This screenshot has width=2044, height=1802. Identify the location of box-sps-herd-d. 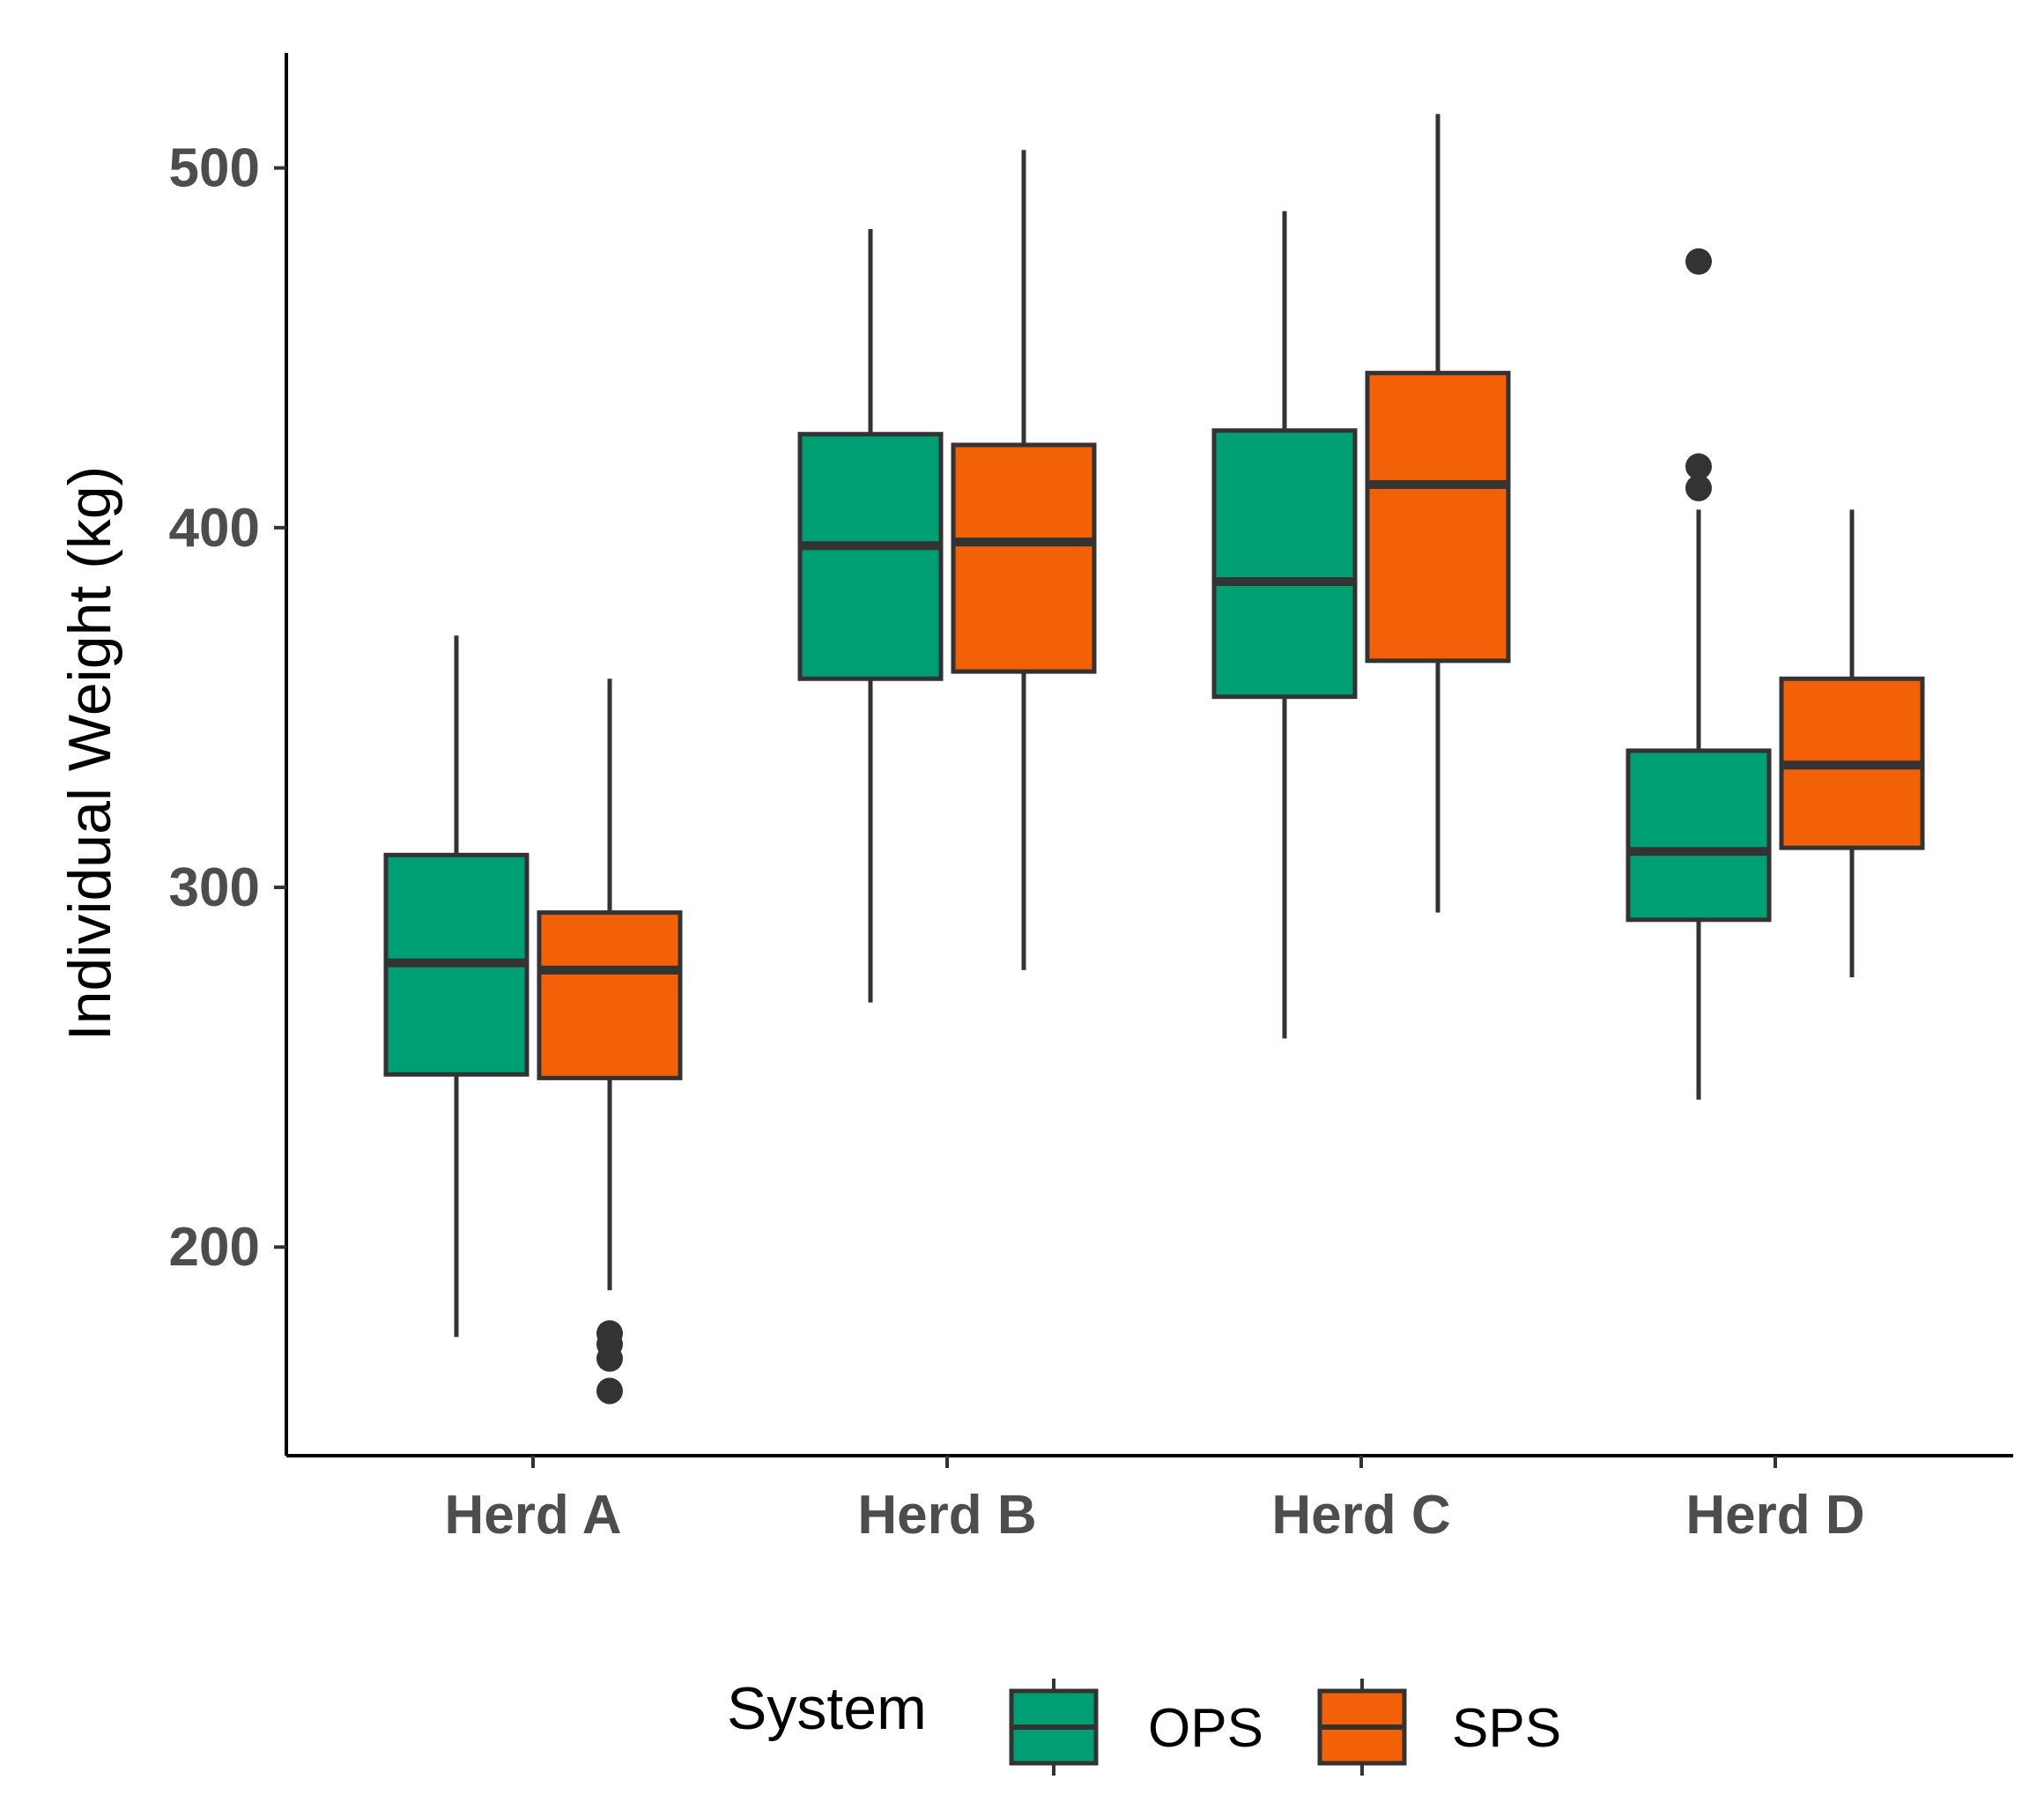
(1852, 743).